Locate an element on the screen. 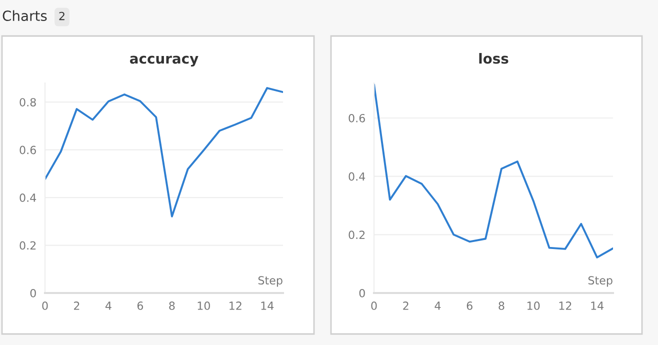 This screenshot has width=658, height=345. text: 2 is located at coordinates (61, 16).